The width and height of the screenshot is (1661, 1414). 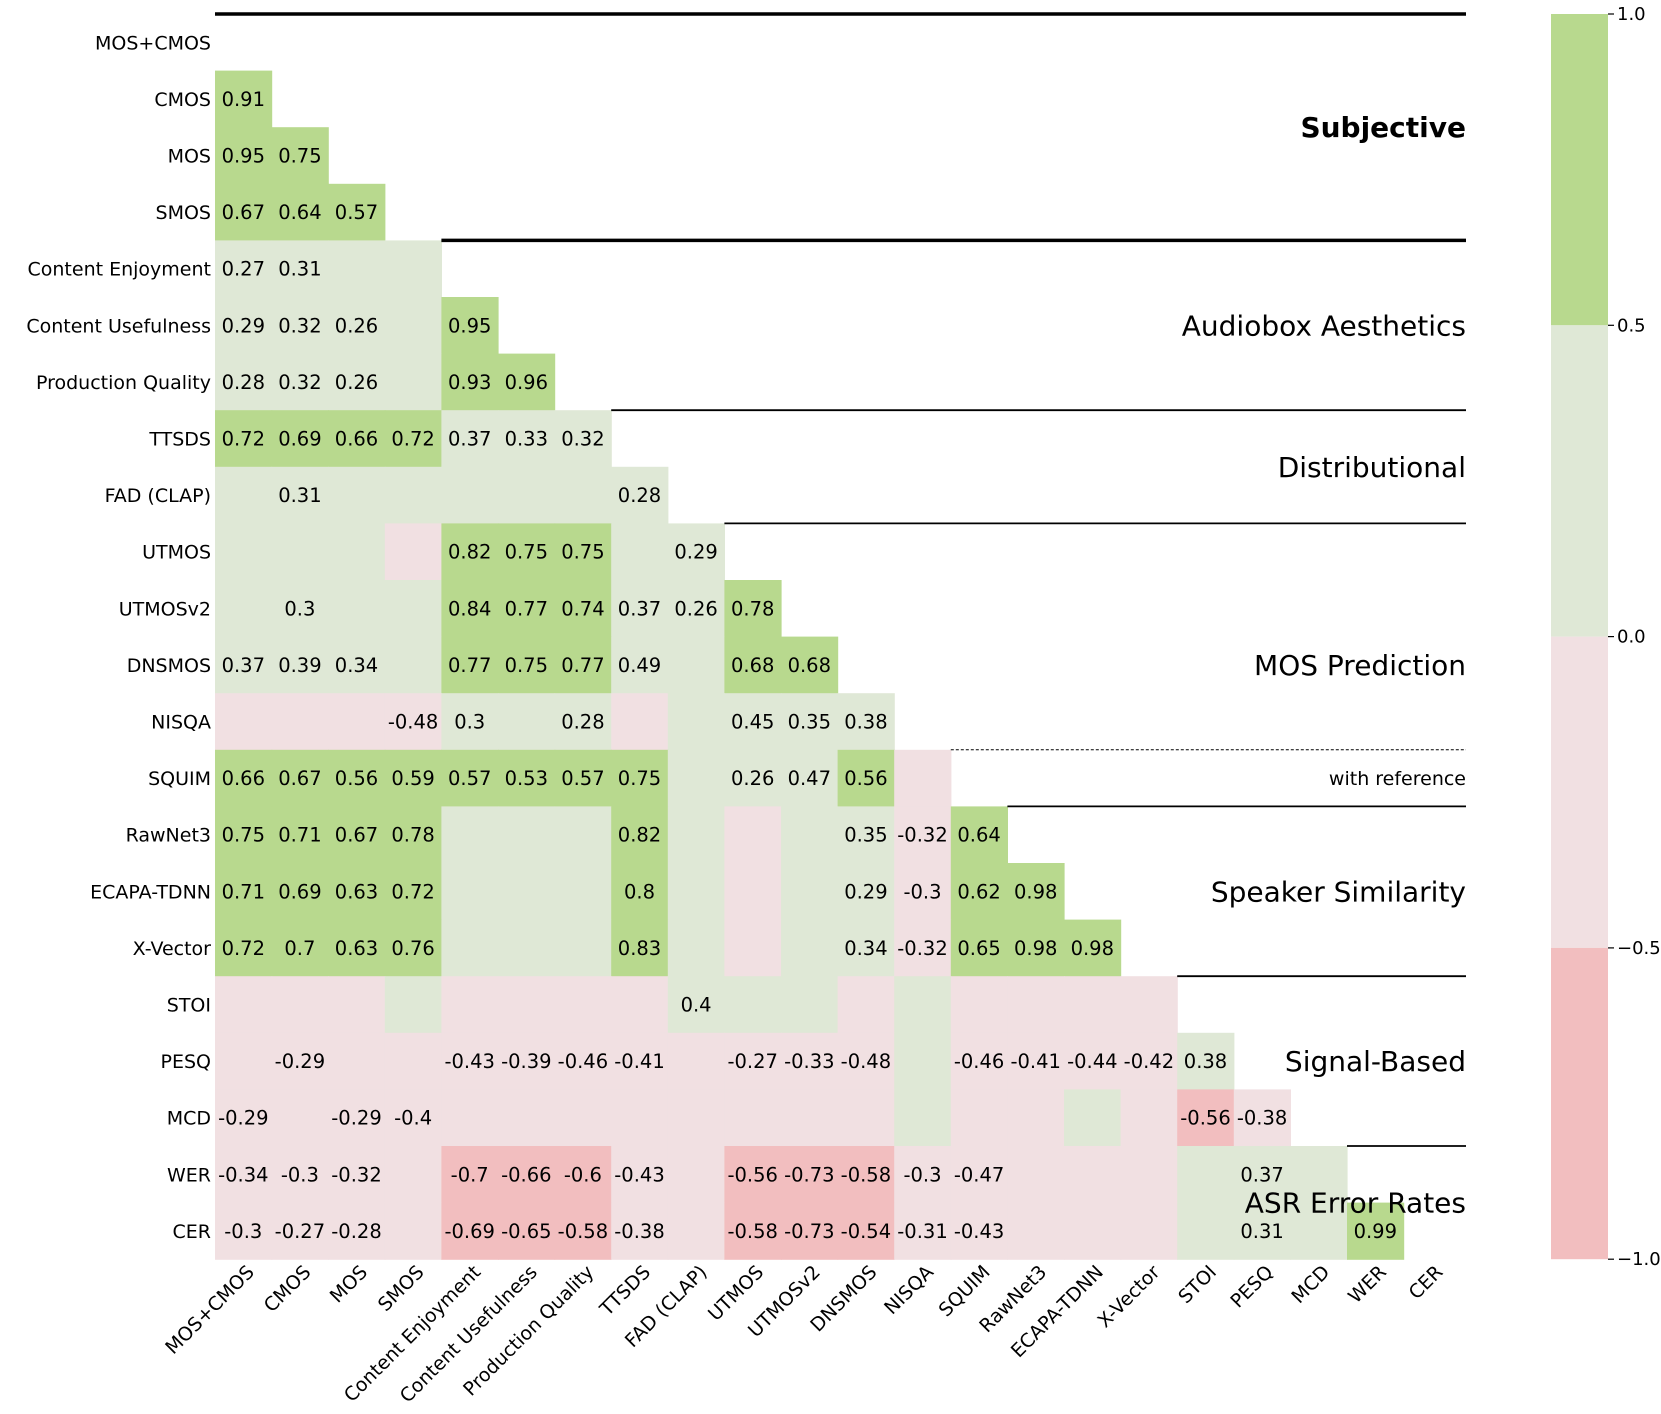 What do you see at coordinates (1206, 1231) in the screenshot?
I see `heatmap-cell-cer-stoi` at bounding box center [1206, 1231].